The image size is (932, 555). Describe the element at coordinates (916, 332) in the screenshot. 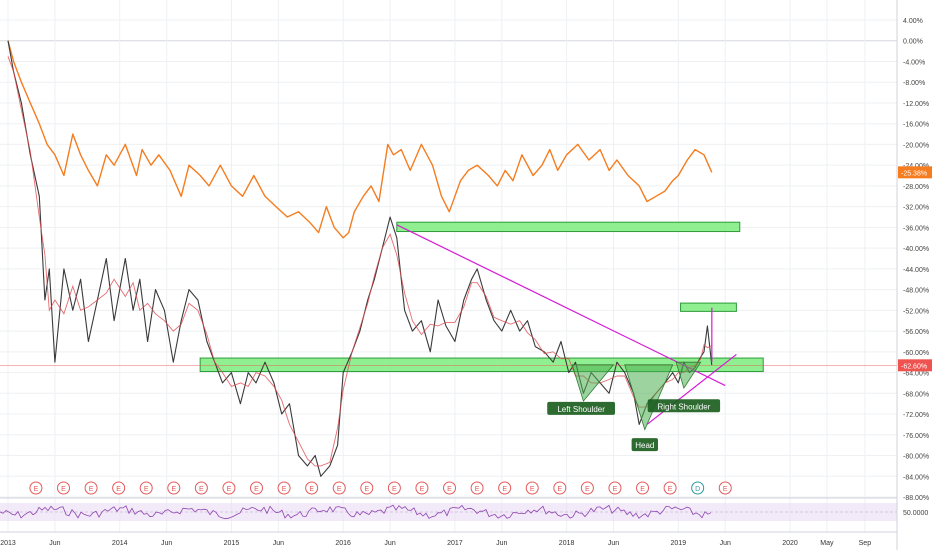

I see `y-tick-label: -56.00%` at that location.